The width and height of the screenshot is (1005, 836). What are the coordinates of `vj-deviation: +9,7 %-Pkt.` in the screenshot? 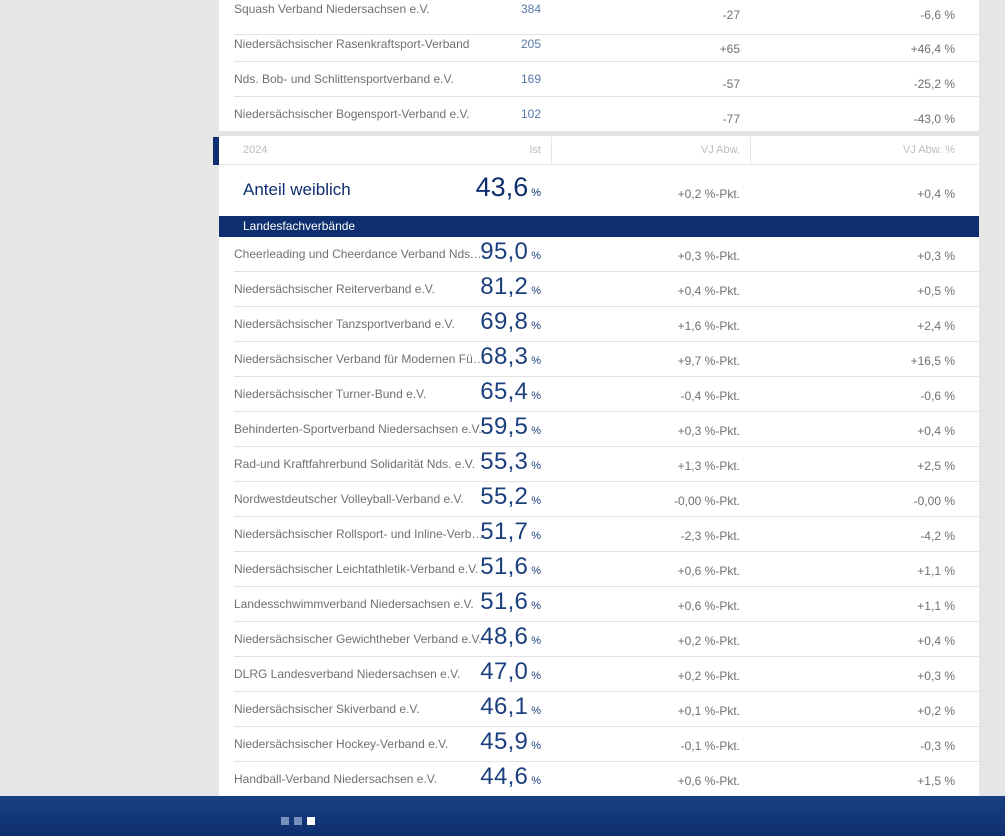 It's located at (708, 361).